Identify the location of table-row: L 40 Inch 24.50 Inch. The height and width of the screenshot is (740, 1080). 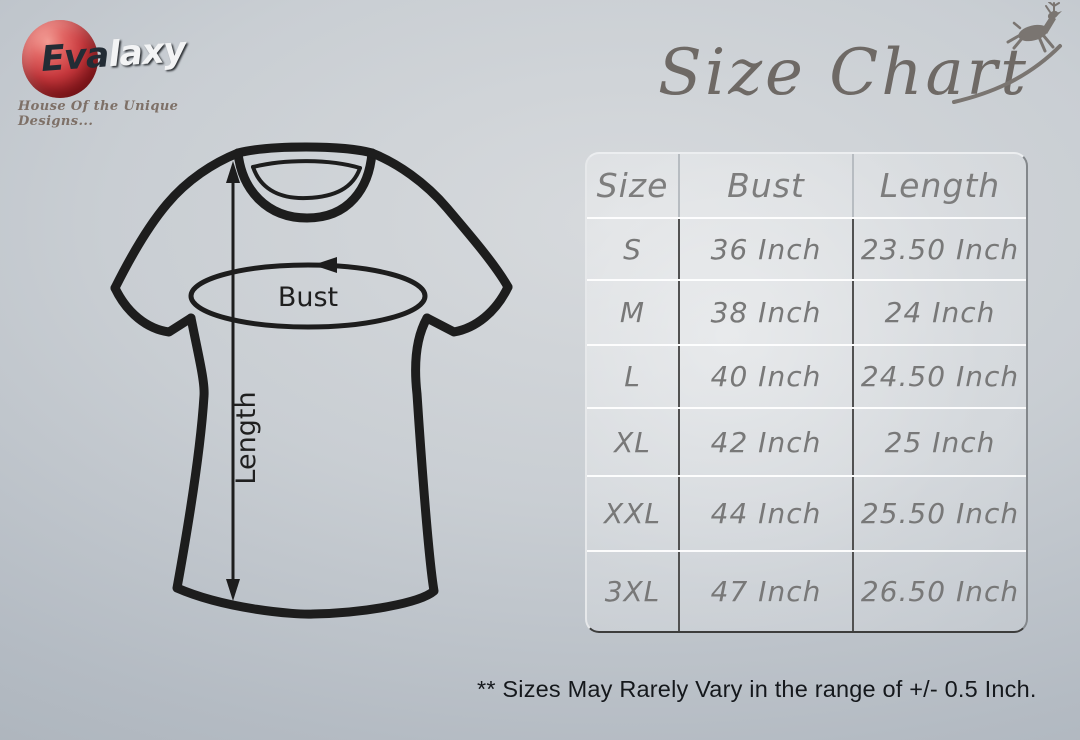
(806, 375).